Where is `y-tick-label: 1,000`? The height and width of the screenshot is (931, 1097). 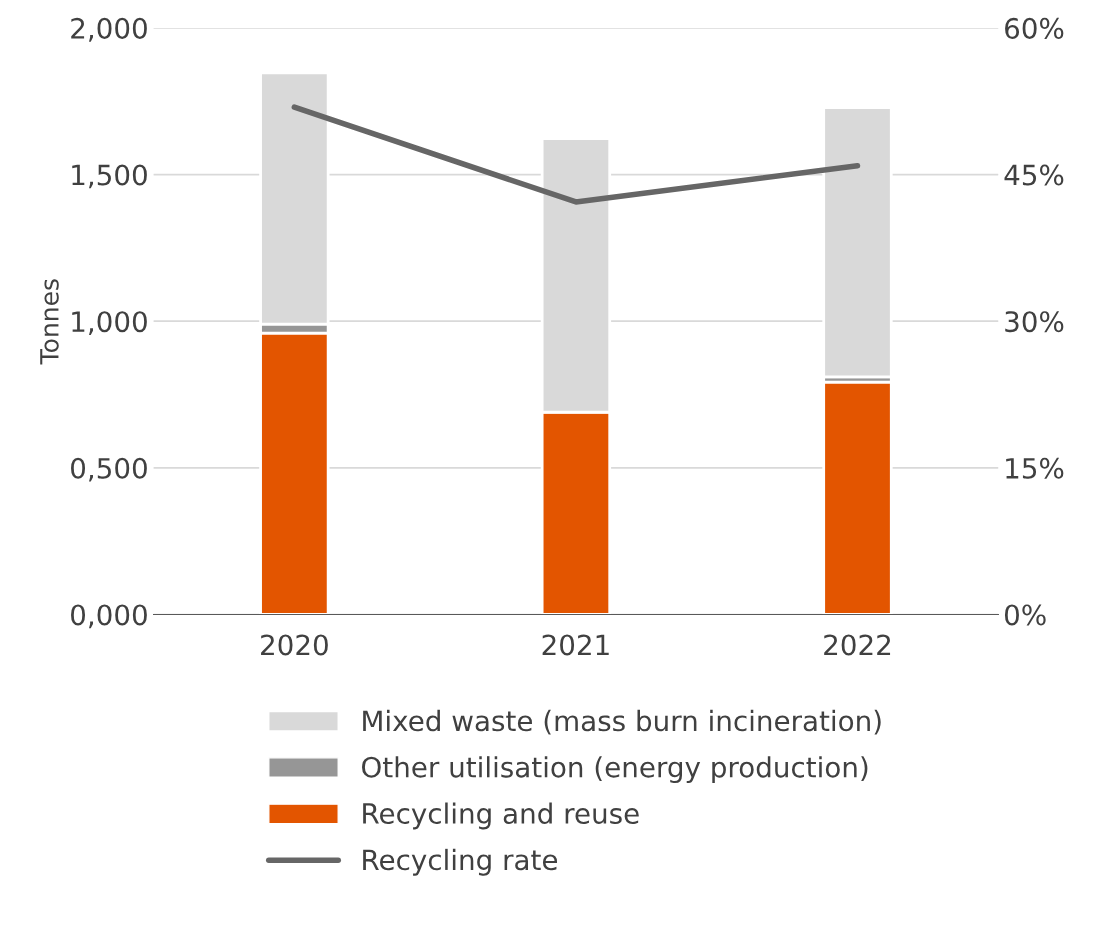 y-tick-label: 1,000 is located at coordinates (109, 323).